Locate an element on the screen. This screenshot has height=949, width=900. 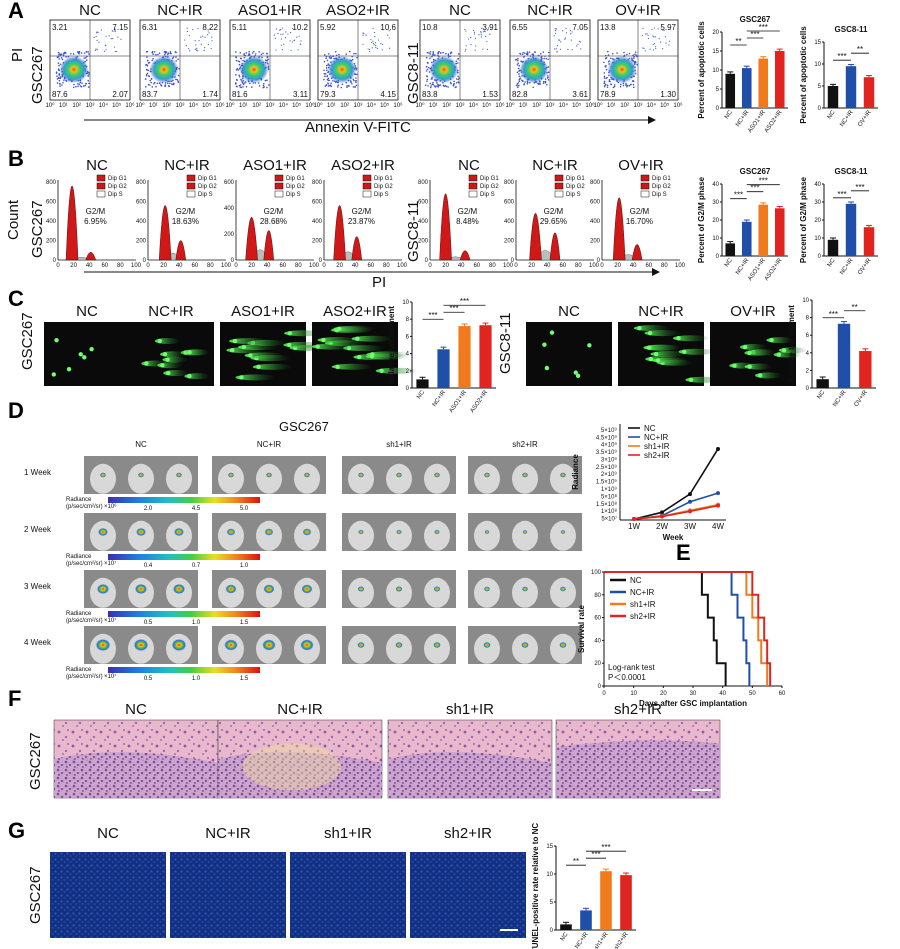
bar-category-label: sh2+IR is located at coordinates (622, 940).